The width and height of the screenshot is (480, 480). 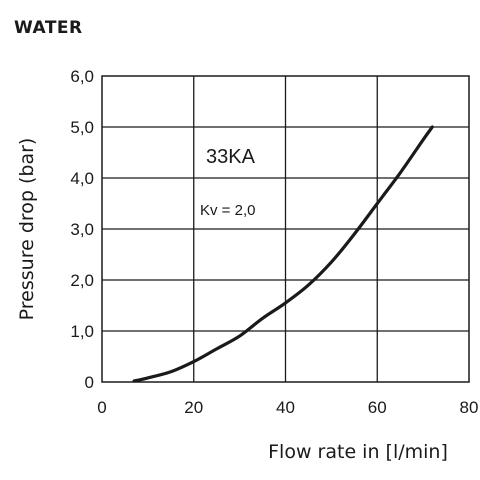 I want to click on y-axis-label: Pressure drop (bar), so click(x=27, y=229).